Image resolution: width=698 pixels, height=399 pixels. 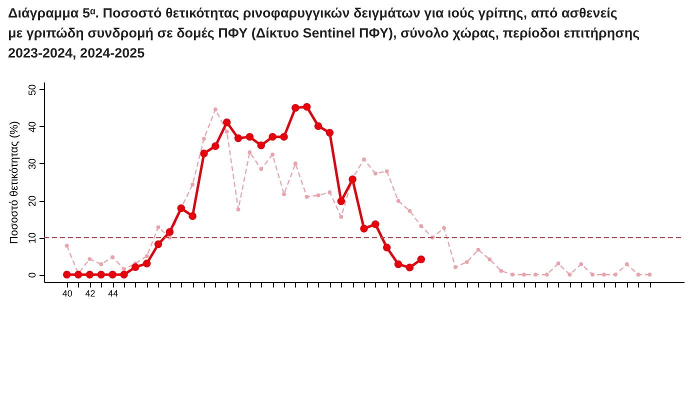 I want to click on y-tick-label: 40, so click(x=33, y=126).